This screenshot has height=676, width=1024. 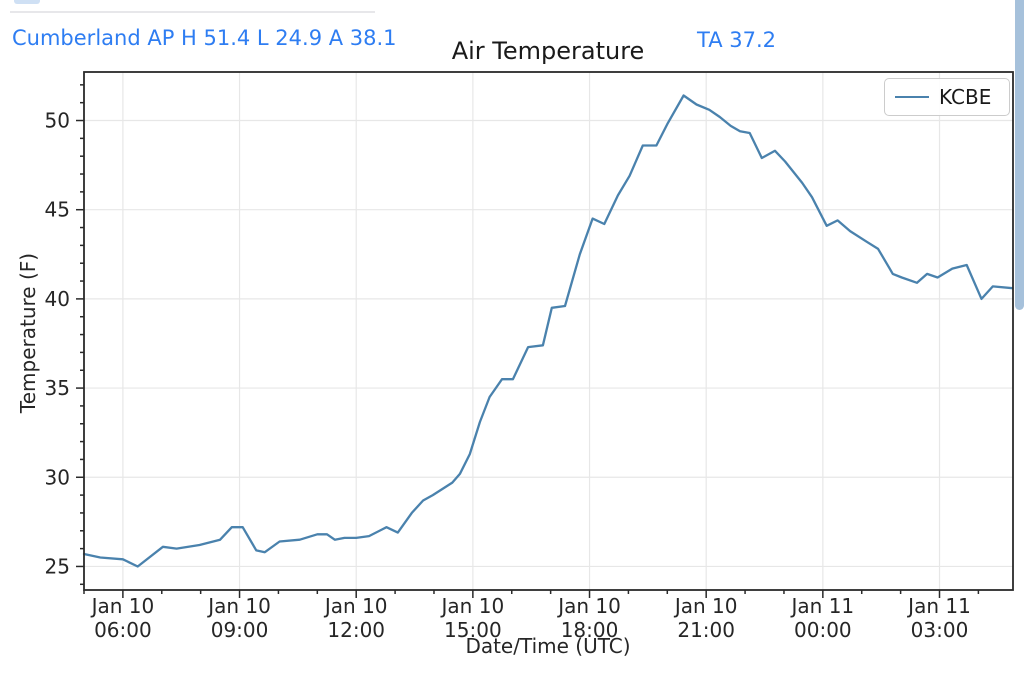 I want to click on legend-label: KCBE, so click(x=965, y=97).